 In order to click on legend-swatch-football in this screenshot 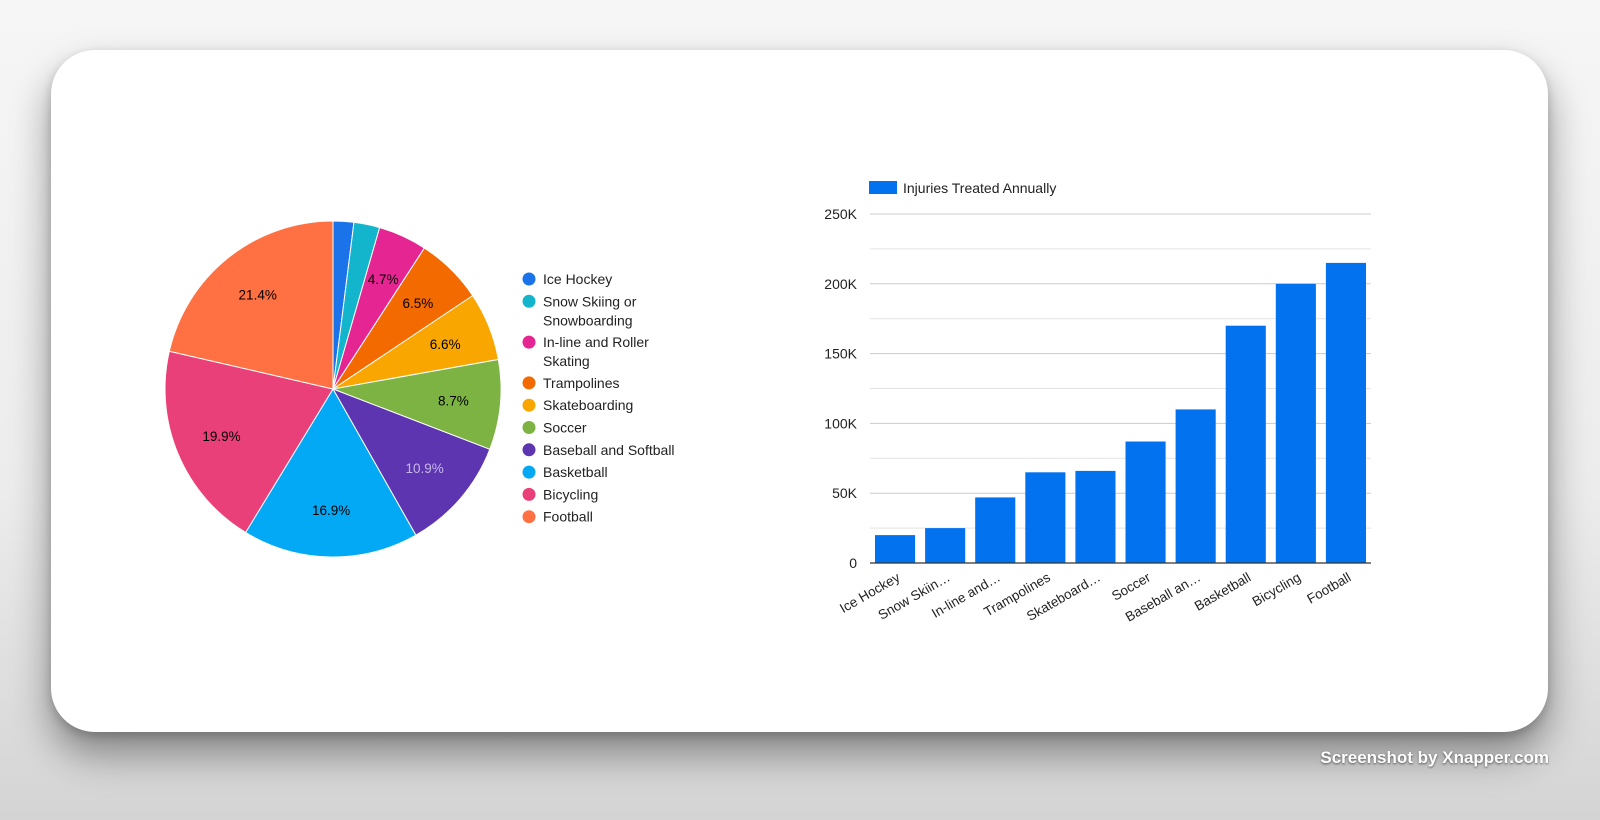, I will do `click(529, 517)`.